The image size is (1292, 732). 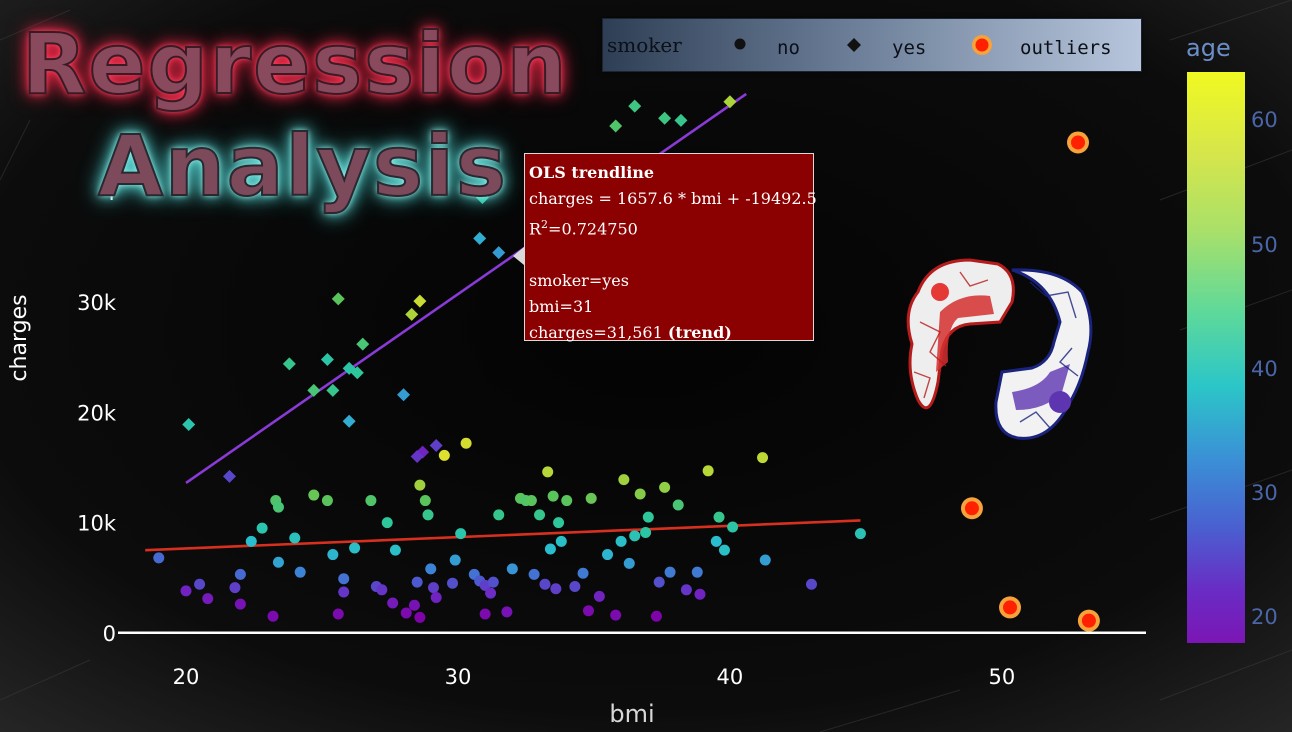 I want to click on y-tick-label: 20k, so click(x=97, y=413).